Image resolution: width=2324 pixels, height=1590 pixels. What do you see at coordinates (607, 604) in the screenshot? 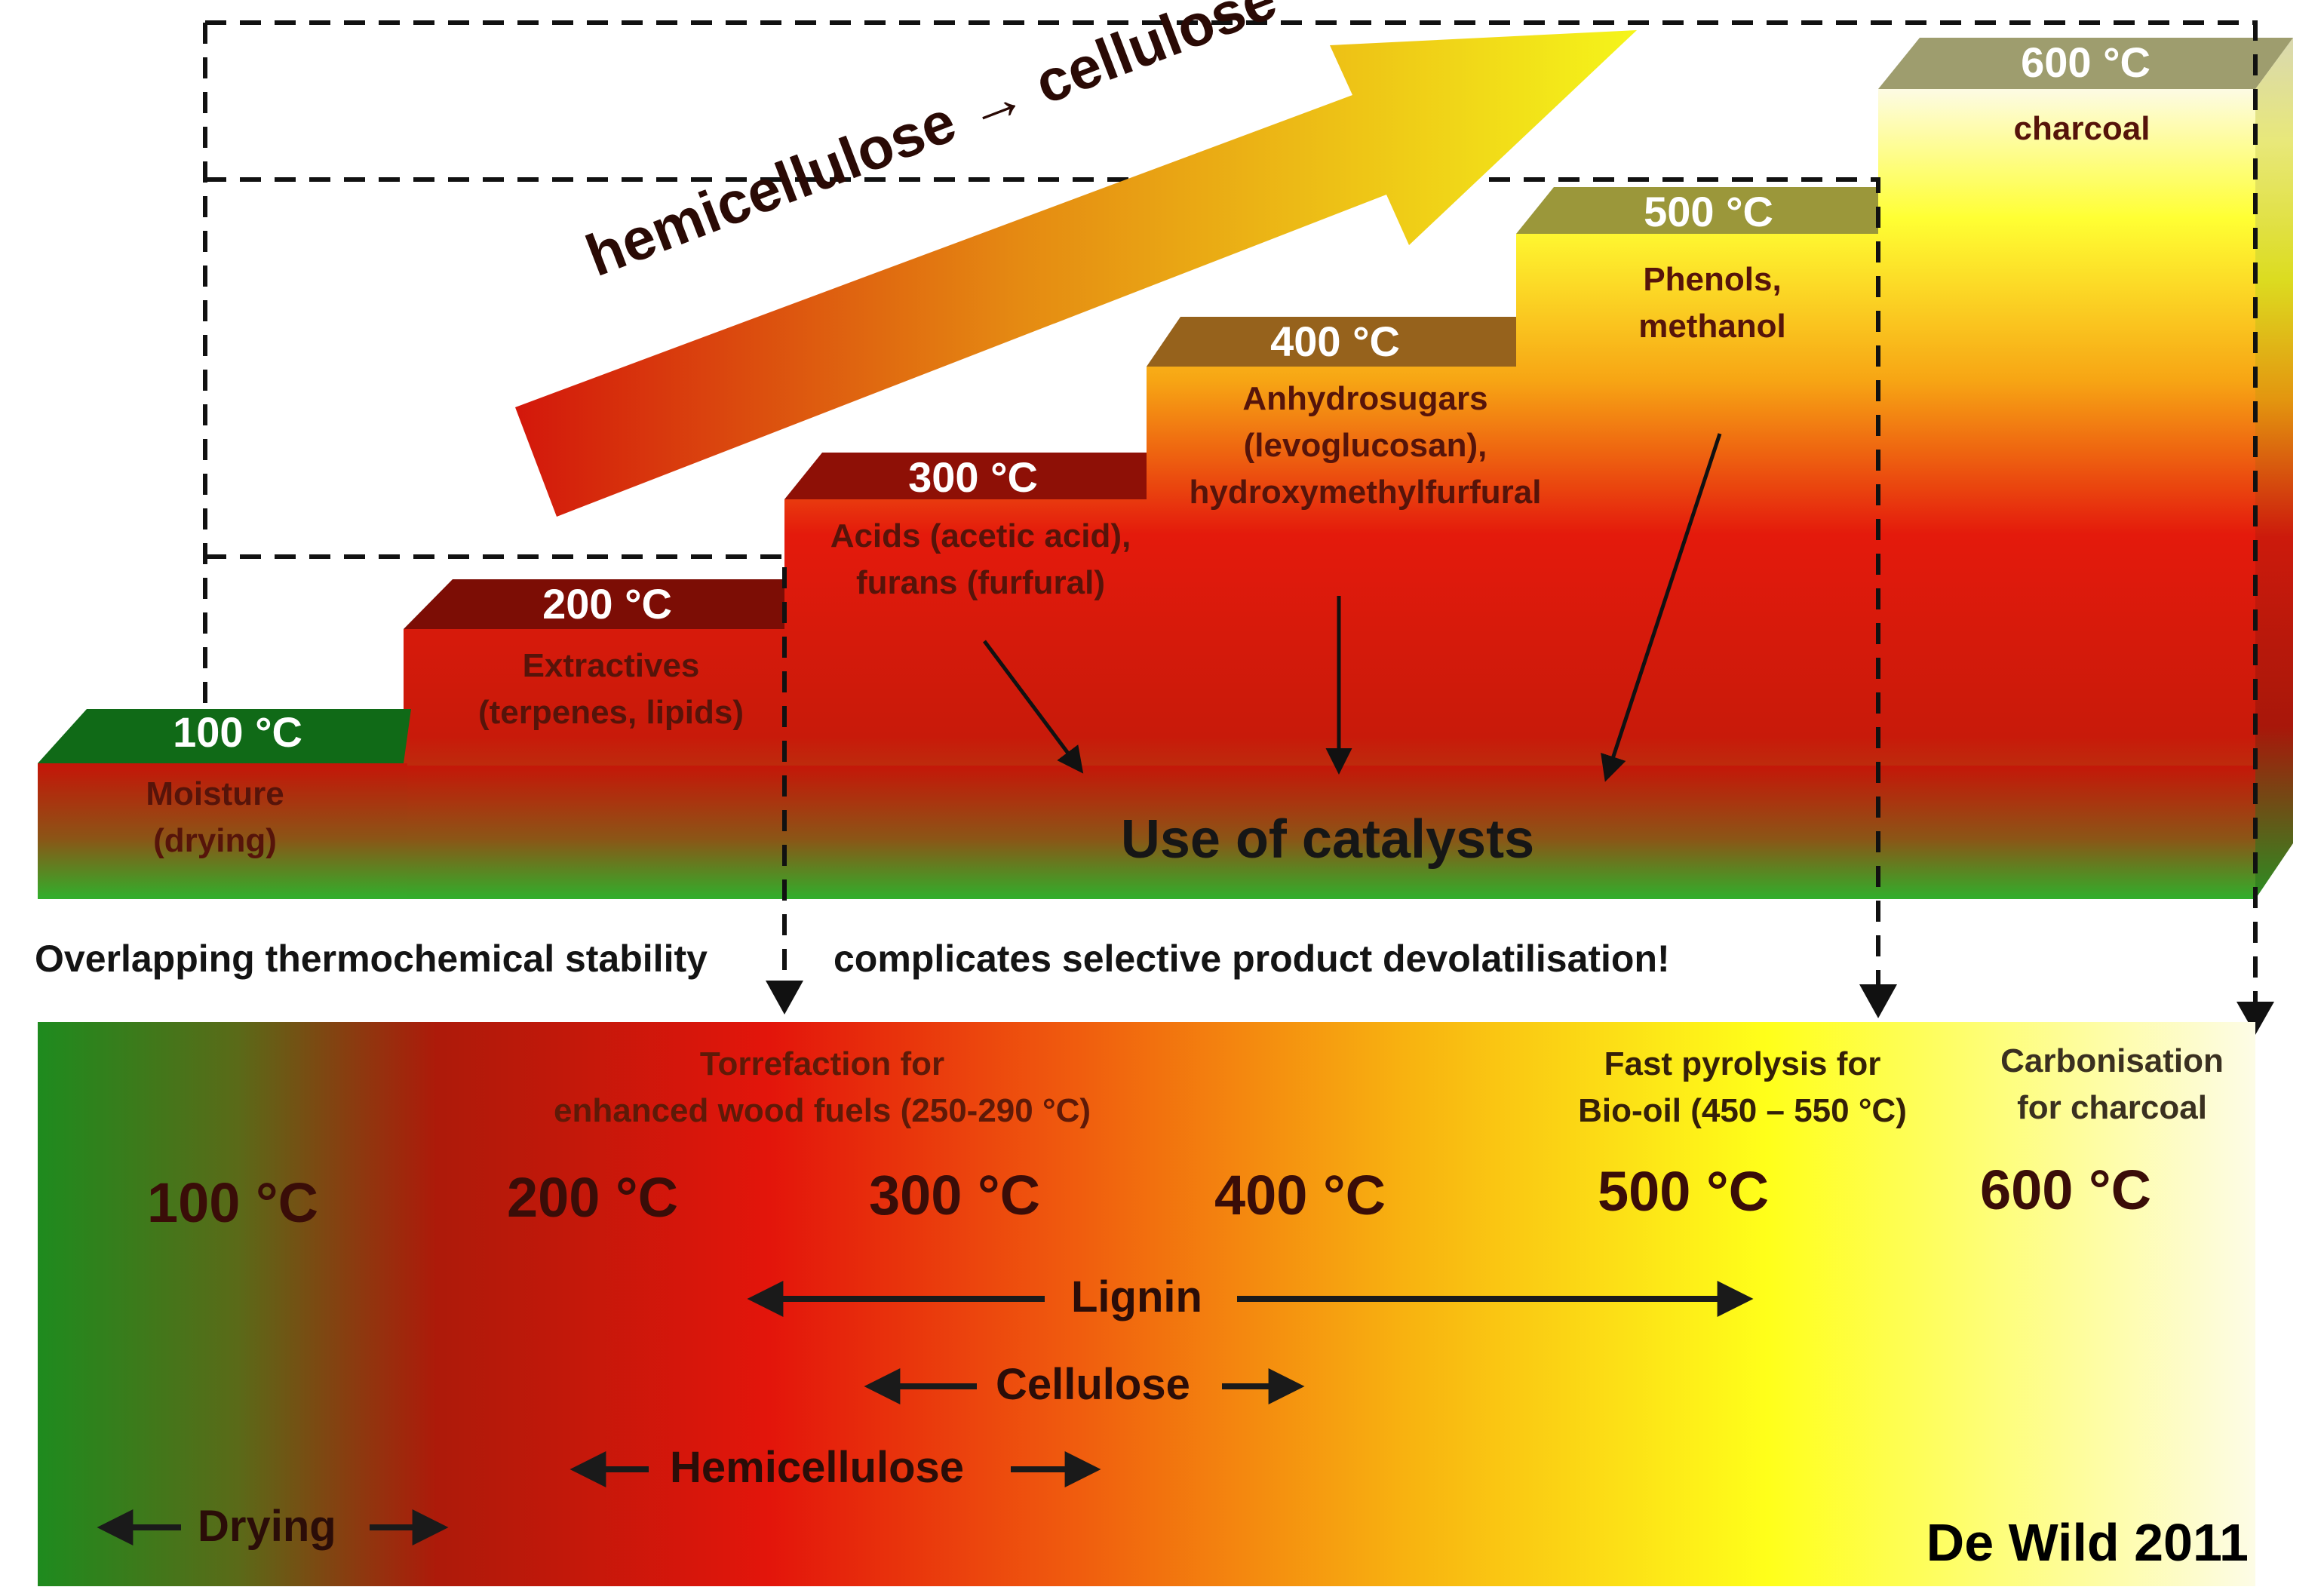
I see `step-temp-200: 200 °C` at bounding box center [607, 604].